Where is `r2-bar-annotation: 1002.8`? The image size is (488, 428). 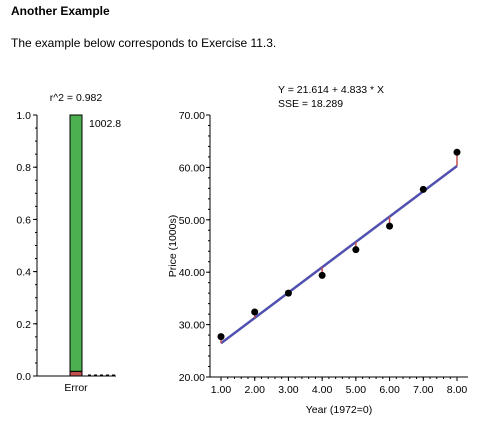
r2-bar-annotation: 1002.8 is located at coordinates (105, 124).